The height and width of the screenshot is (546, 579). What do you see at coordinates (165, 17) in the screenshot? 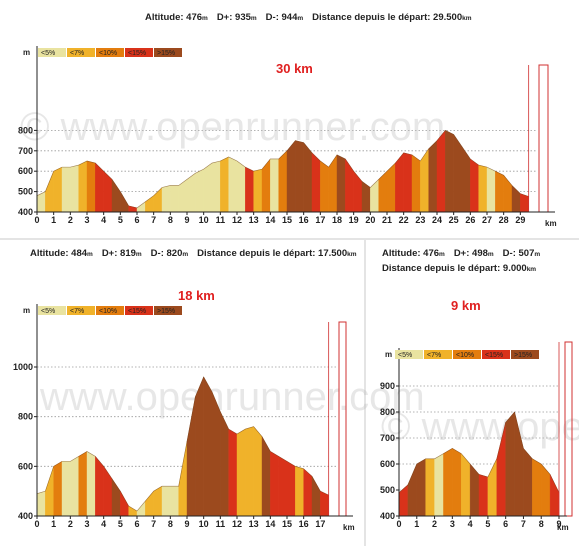
I see `p0-stat-label: Altitude:` at bounding box center [165, 17].